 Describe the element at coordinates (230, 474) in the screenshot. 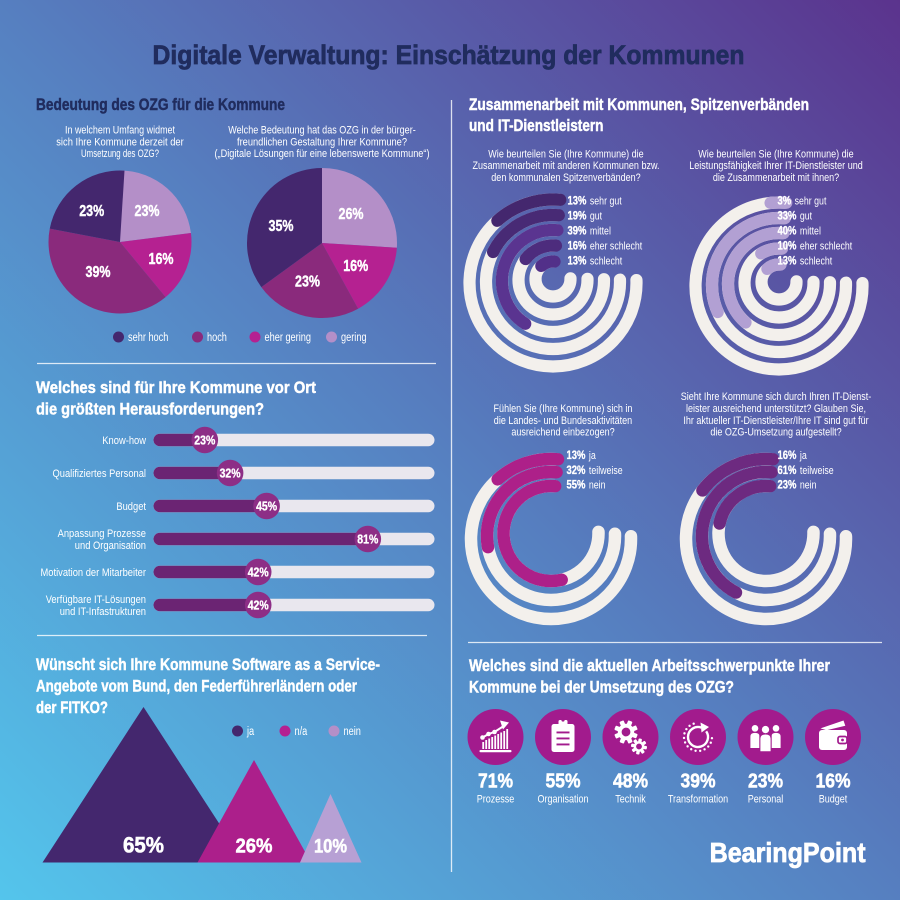

I see `svg-text: 32%` at that location.